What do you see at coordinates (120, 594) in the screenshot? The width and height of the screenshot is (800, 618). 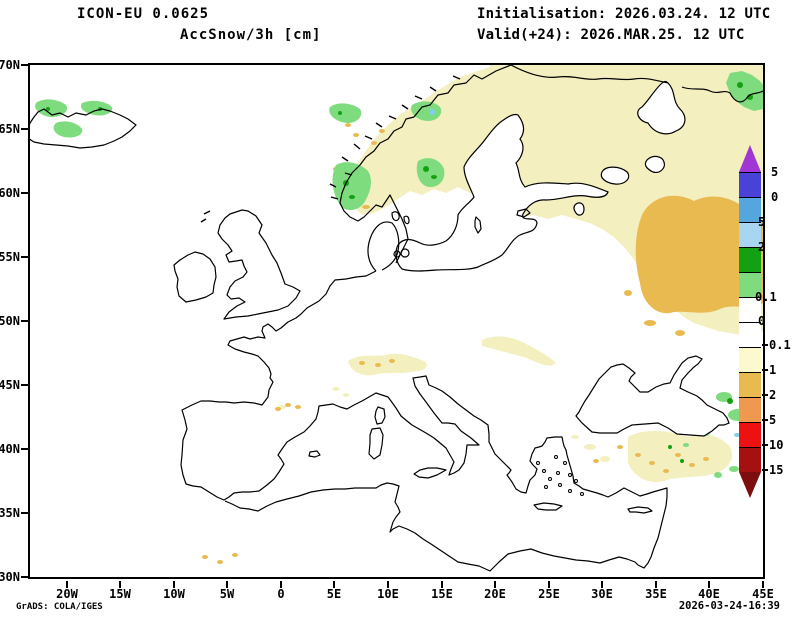 I see `lon-label-15W: 15W` at bounding box center [120, 594].